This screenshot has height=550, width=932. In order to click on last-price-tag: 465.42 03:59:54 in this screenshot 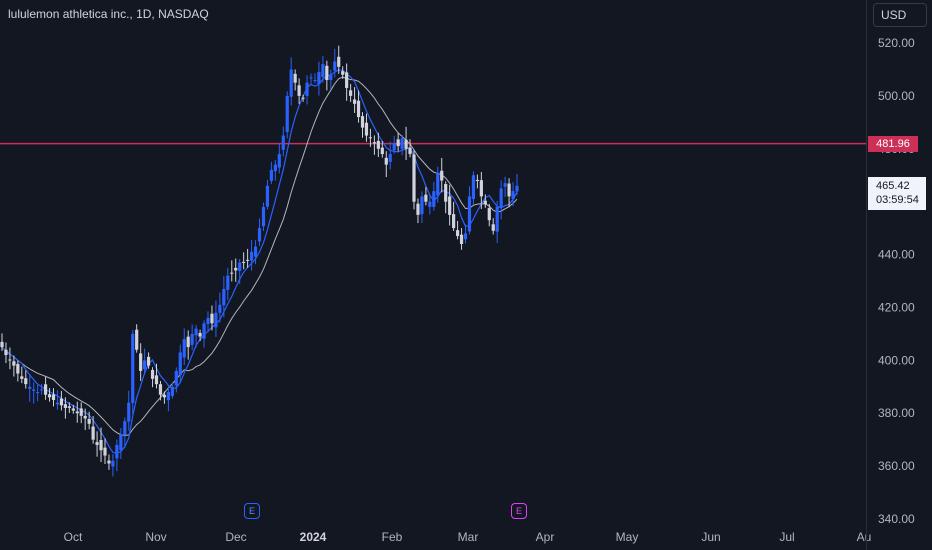, I will do `click(897, 193)`.